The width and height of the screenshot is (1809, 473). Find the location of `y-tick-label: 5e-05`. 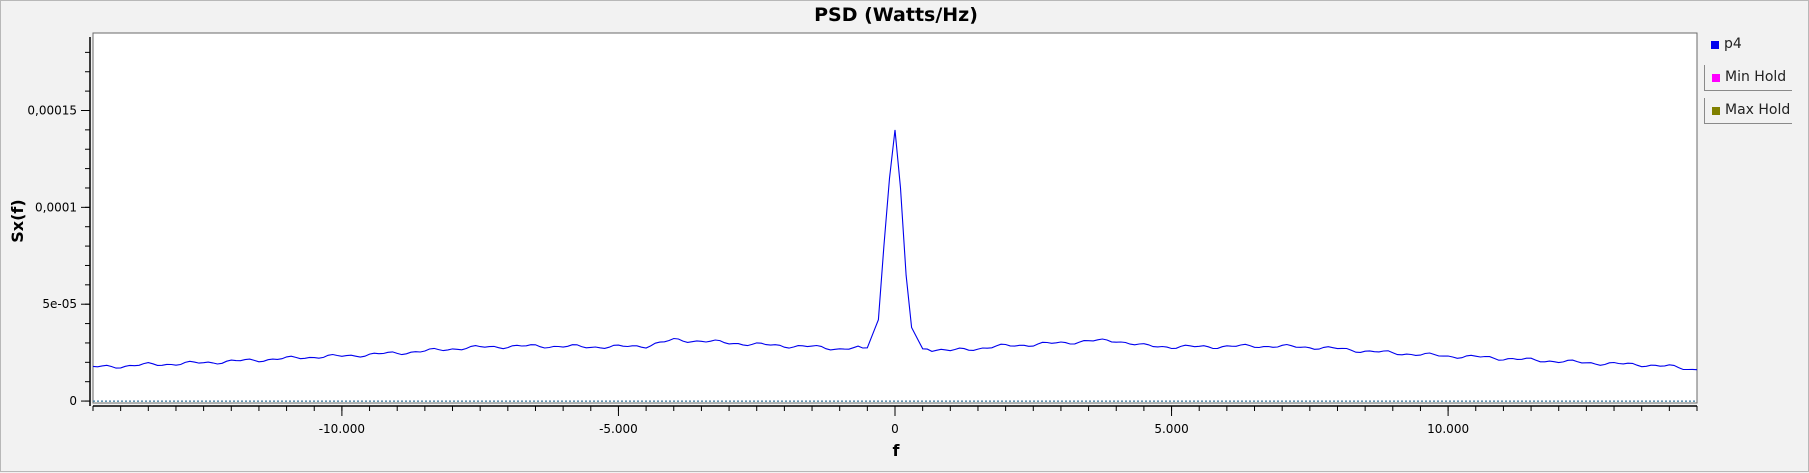

y-tick-label: 5e-05 is located at coordinates (59, 304).